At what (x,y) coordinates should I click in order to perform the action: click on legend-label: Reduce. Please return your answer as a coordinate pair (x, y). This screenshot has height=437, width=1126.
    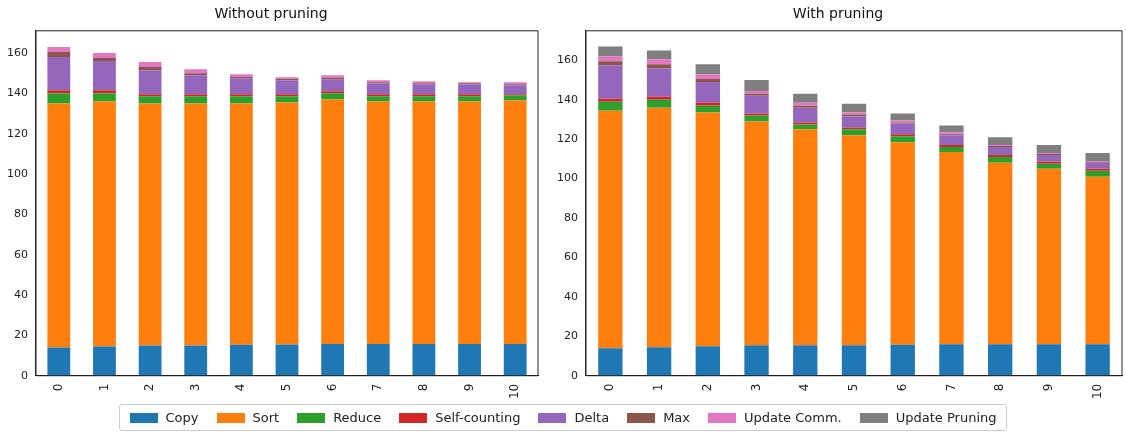
    Looking at the image, I should click on (357, 417).